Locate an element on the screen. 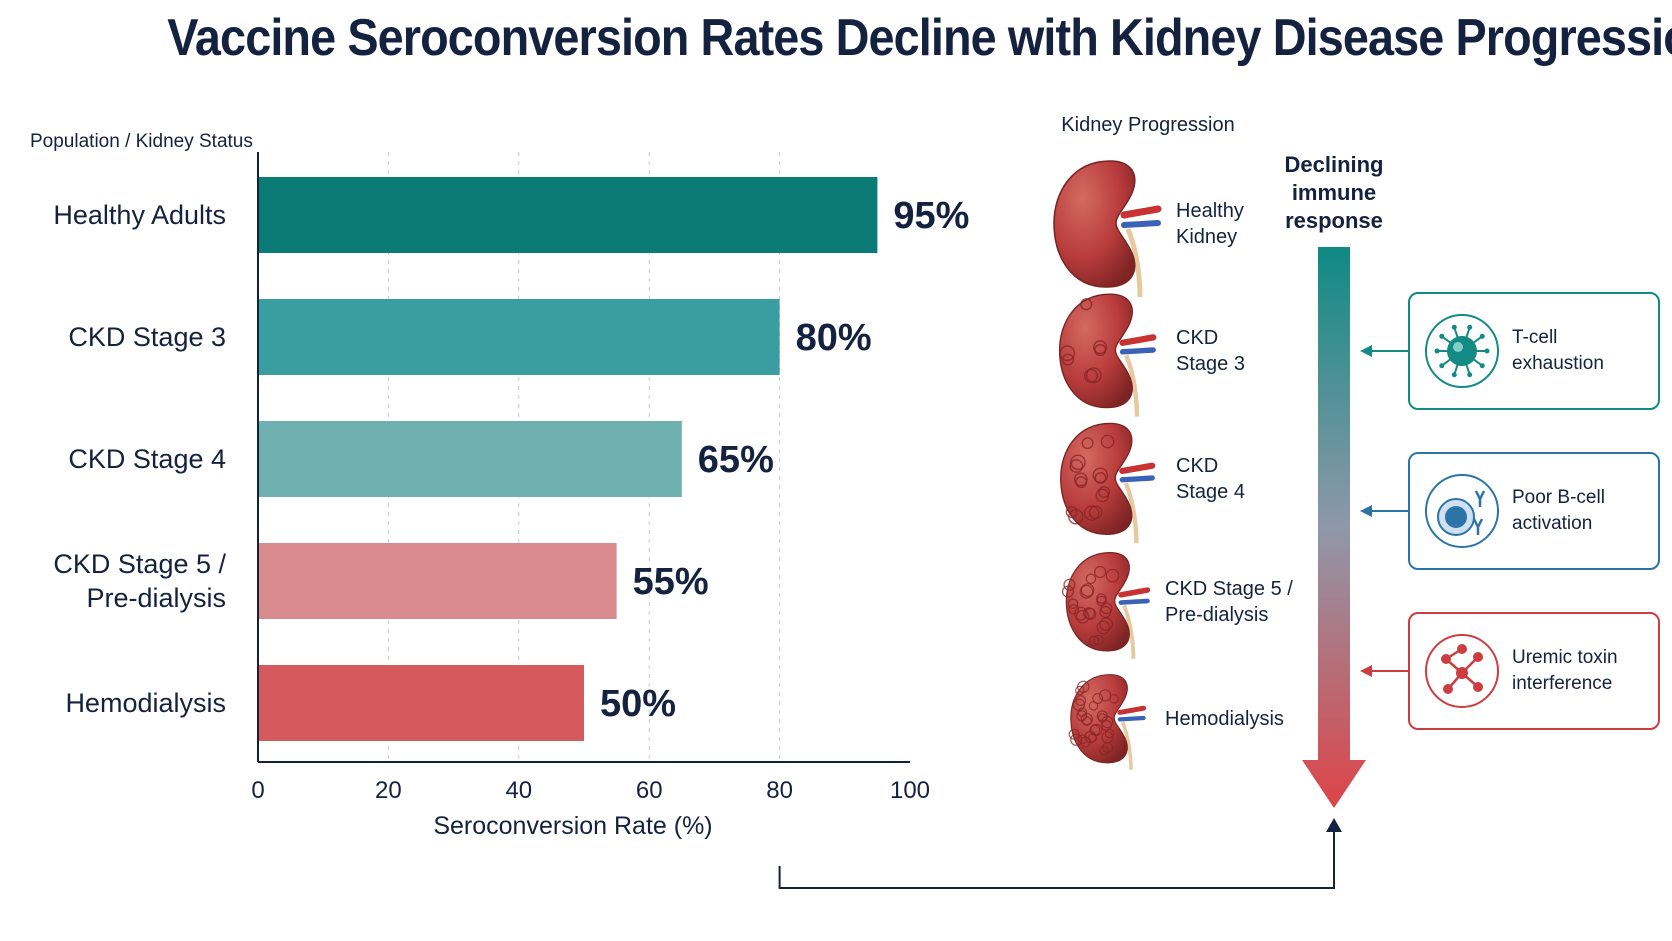  x-tick-label: 60 is located at coordinates (649, 790).